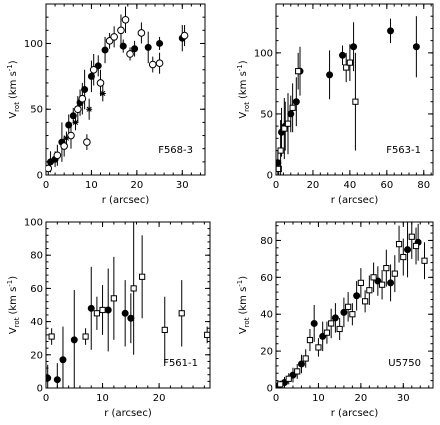 The image size is (440, 425). Describe the element at coordinates (102, 93) in the screenshot. I see `data-point-star` at that location.